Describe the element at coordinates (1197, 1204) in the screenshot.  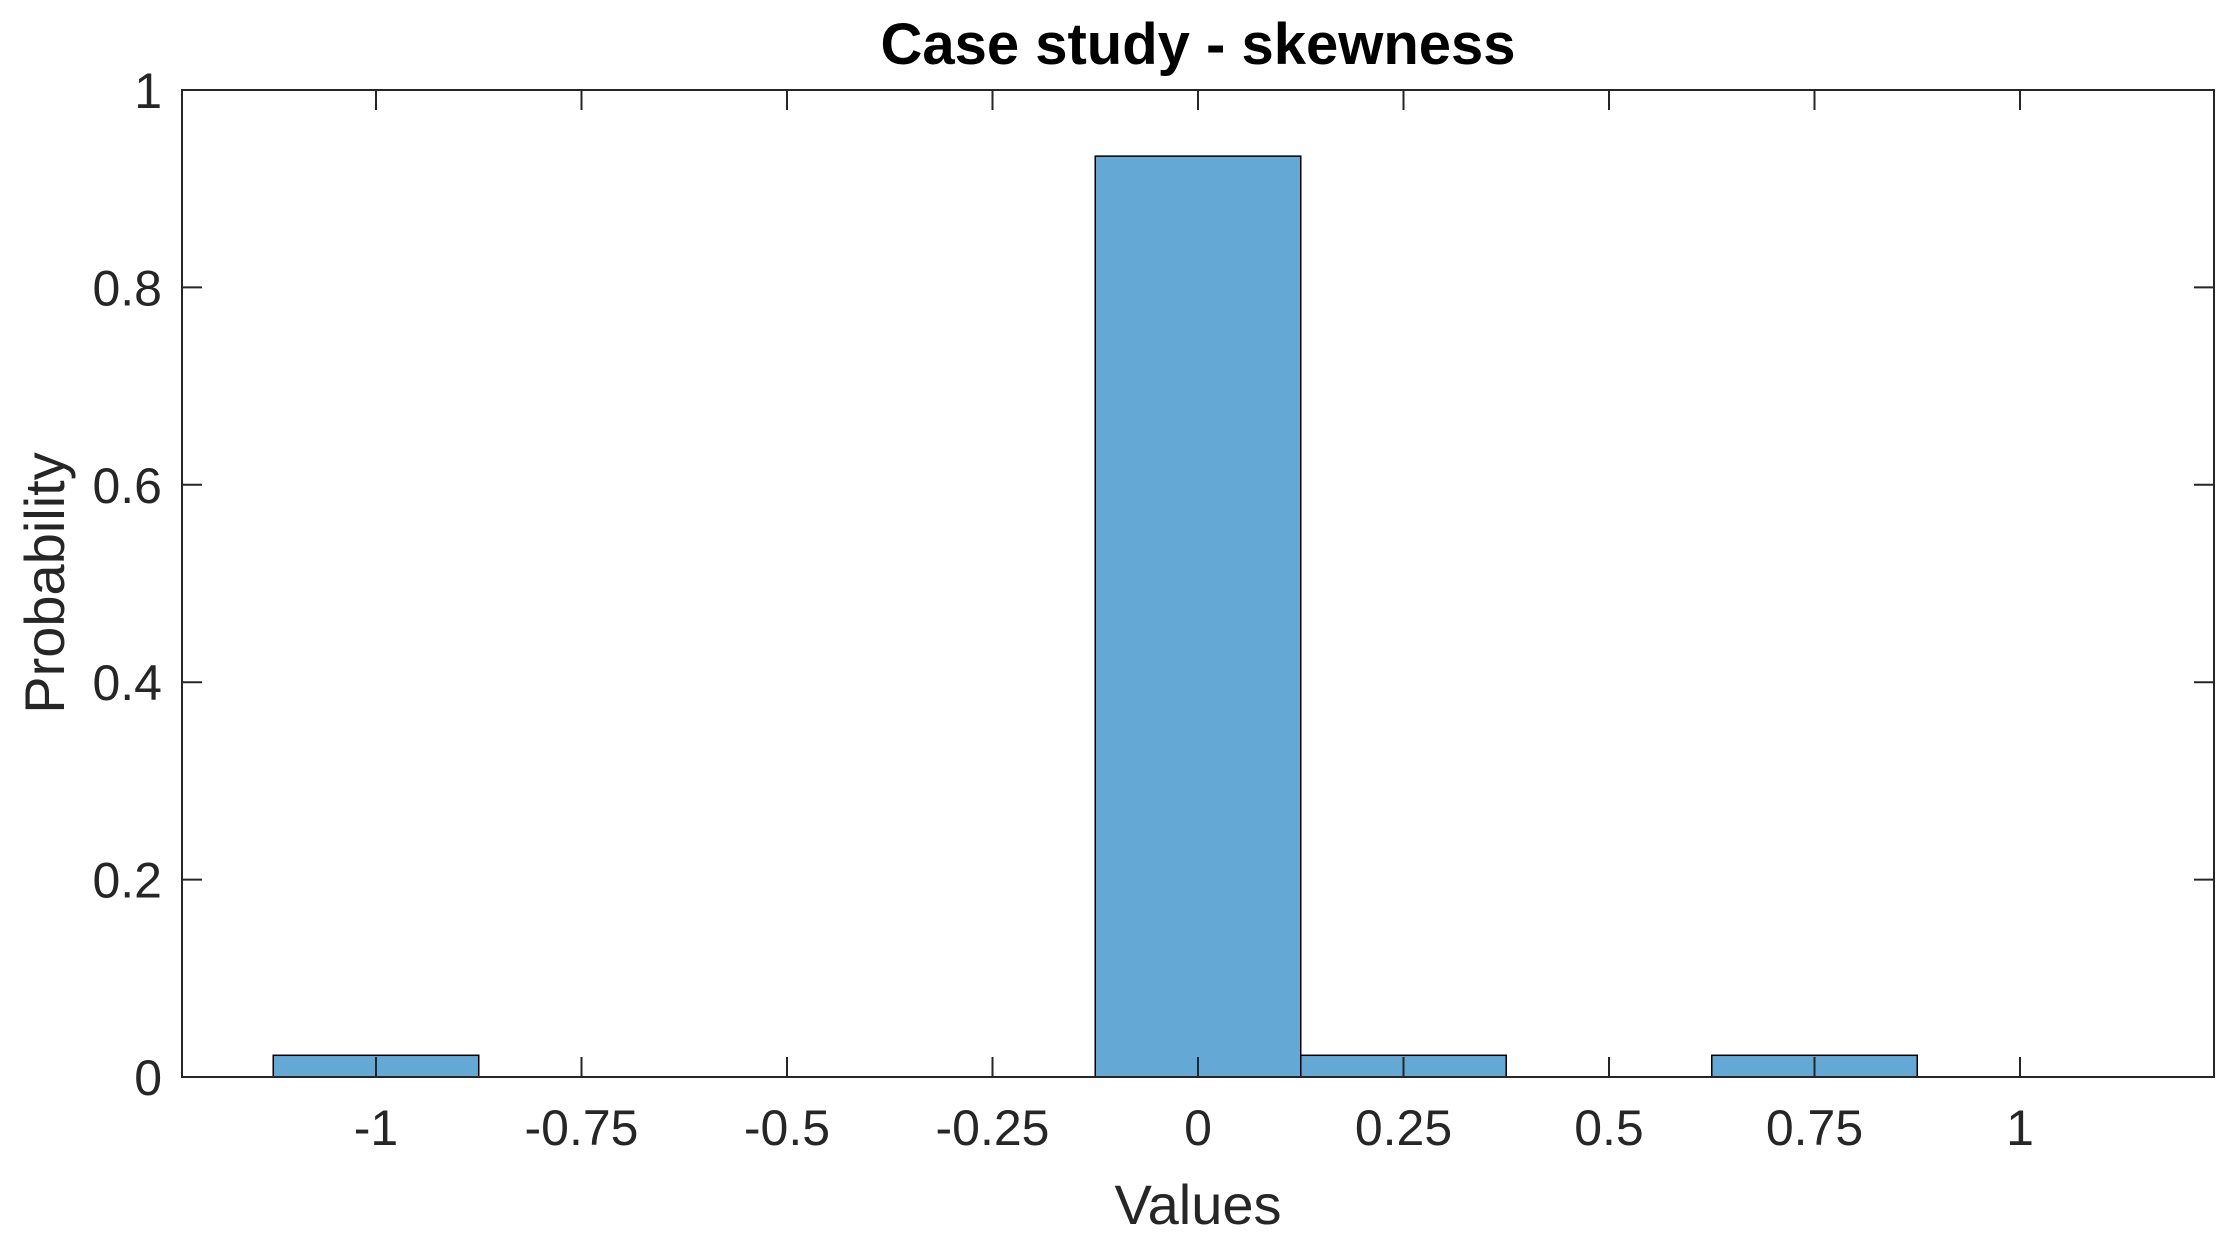
I see `x-axis-label: Values` at that location.